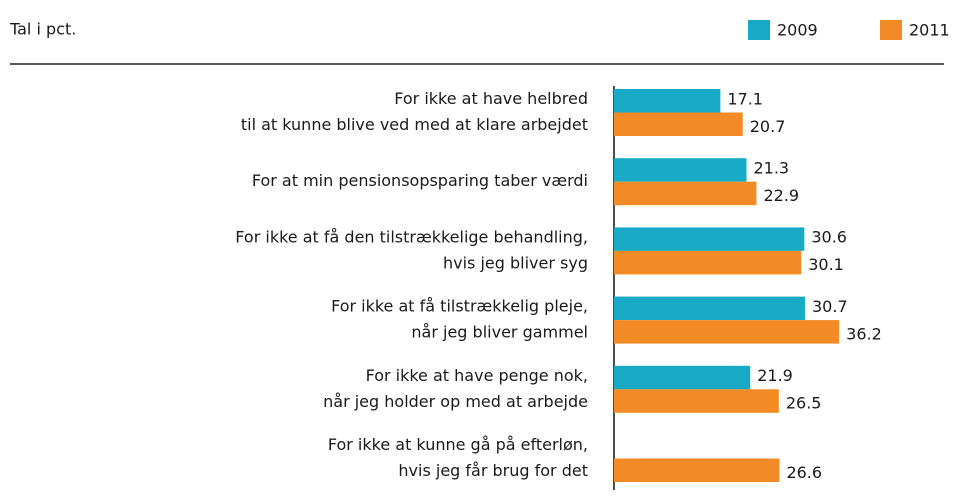 This screenshot has width=954, height=500. I want to click on category-label: For ikke at have penge nok,, so click(477, 375).